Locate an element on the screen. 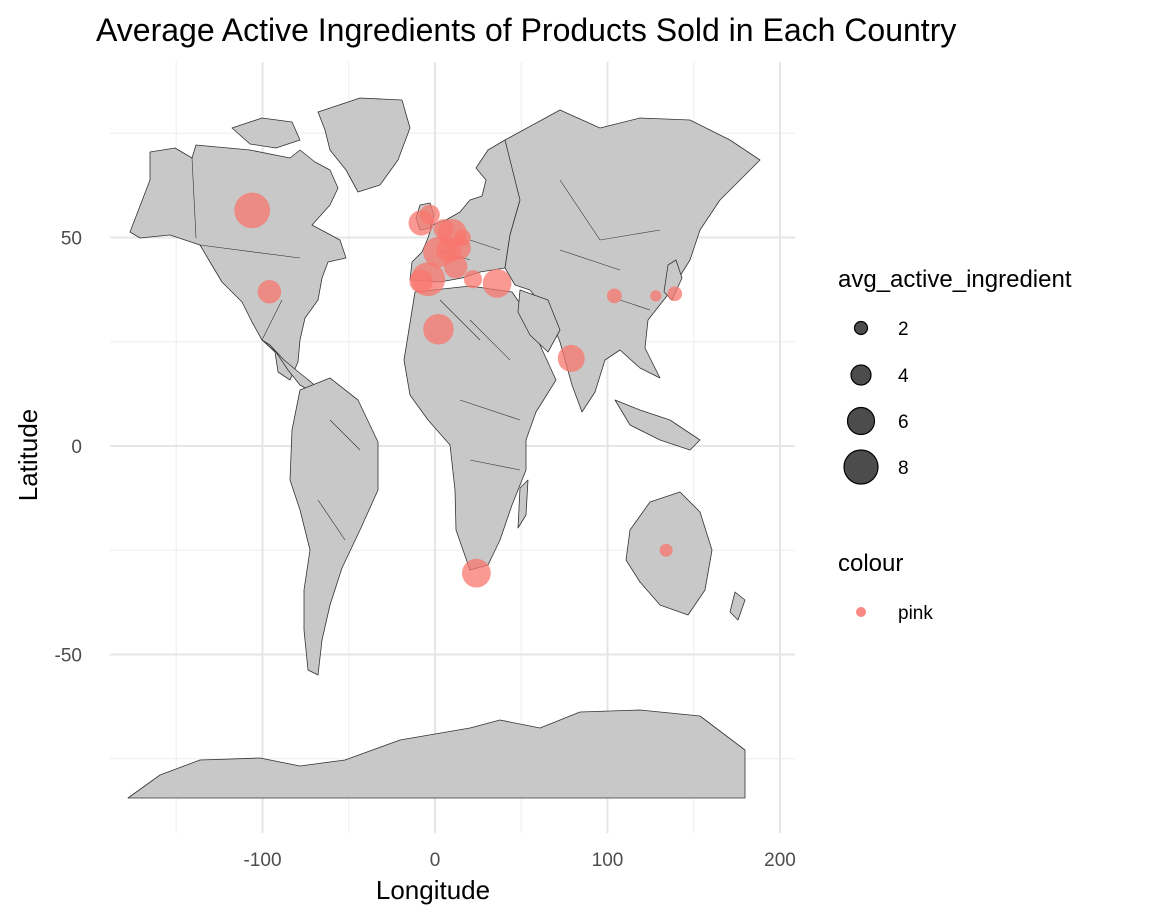  y-axis-ticks: 50 0 -50 is located at coordinates (68, 448).